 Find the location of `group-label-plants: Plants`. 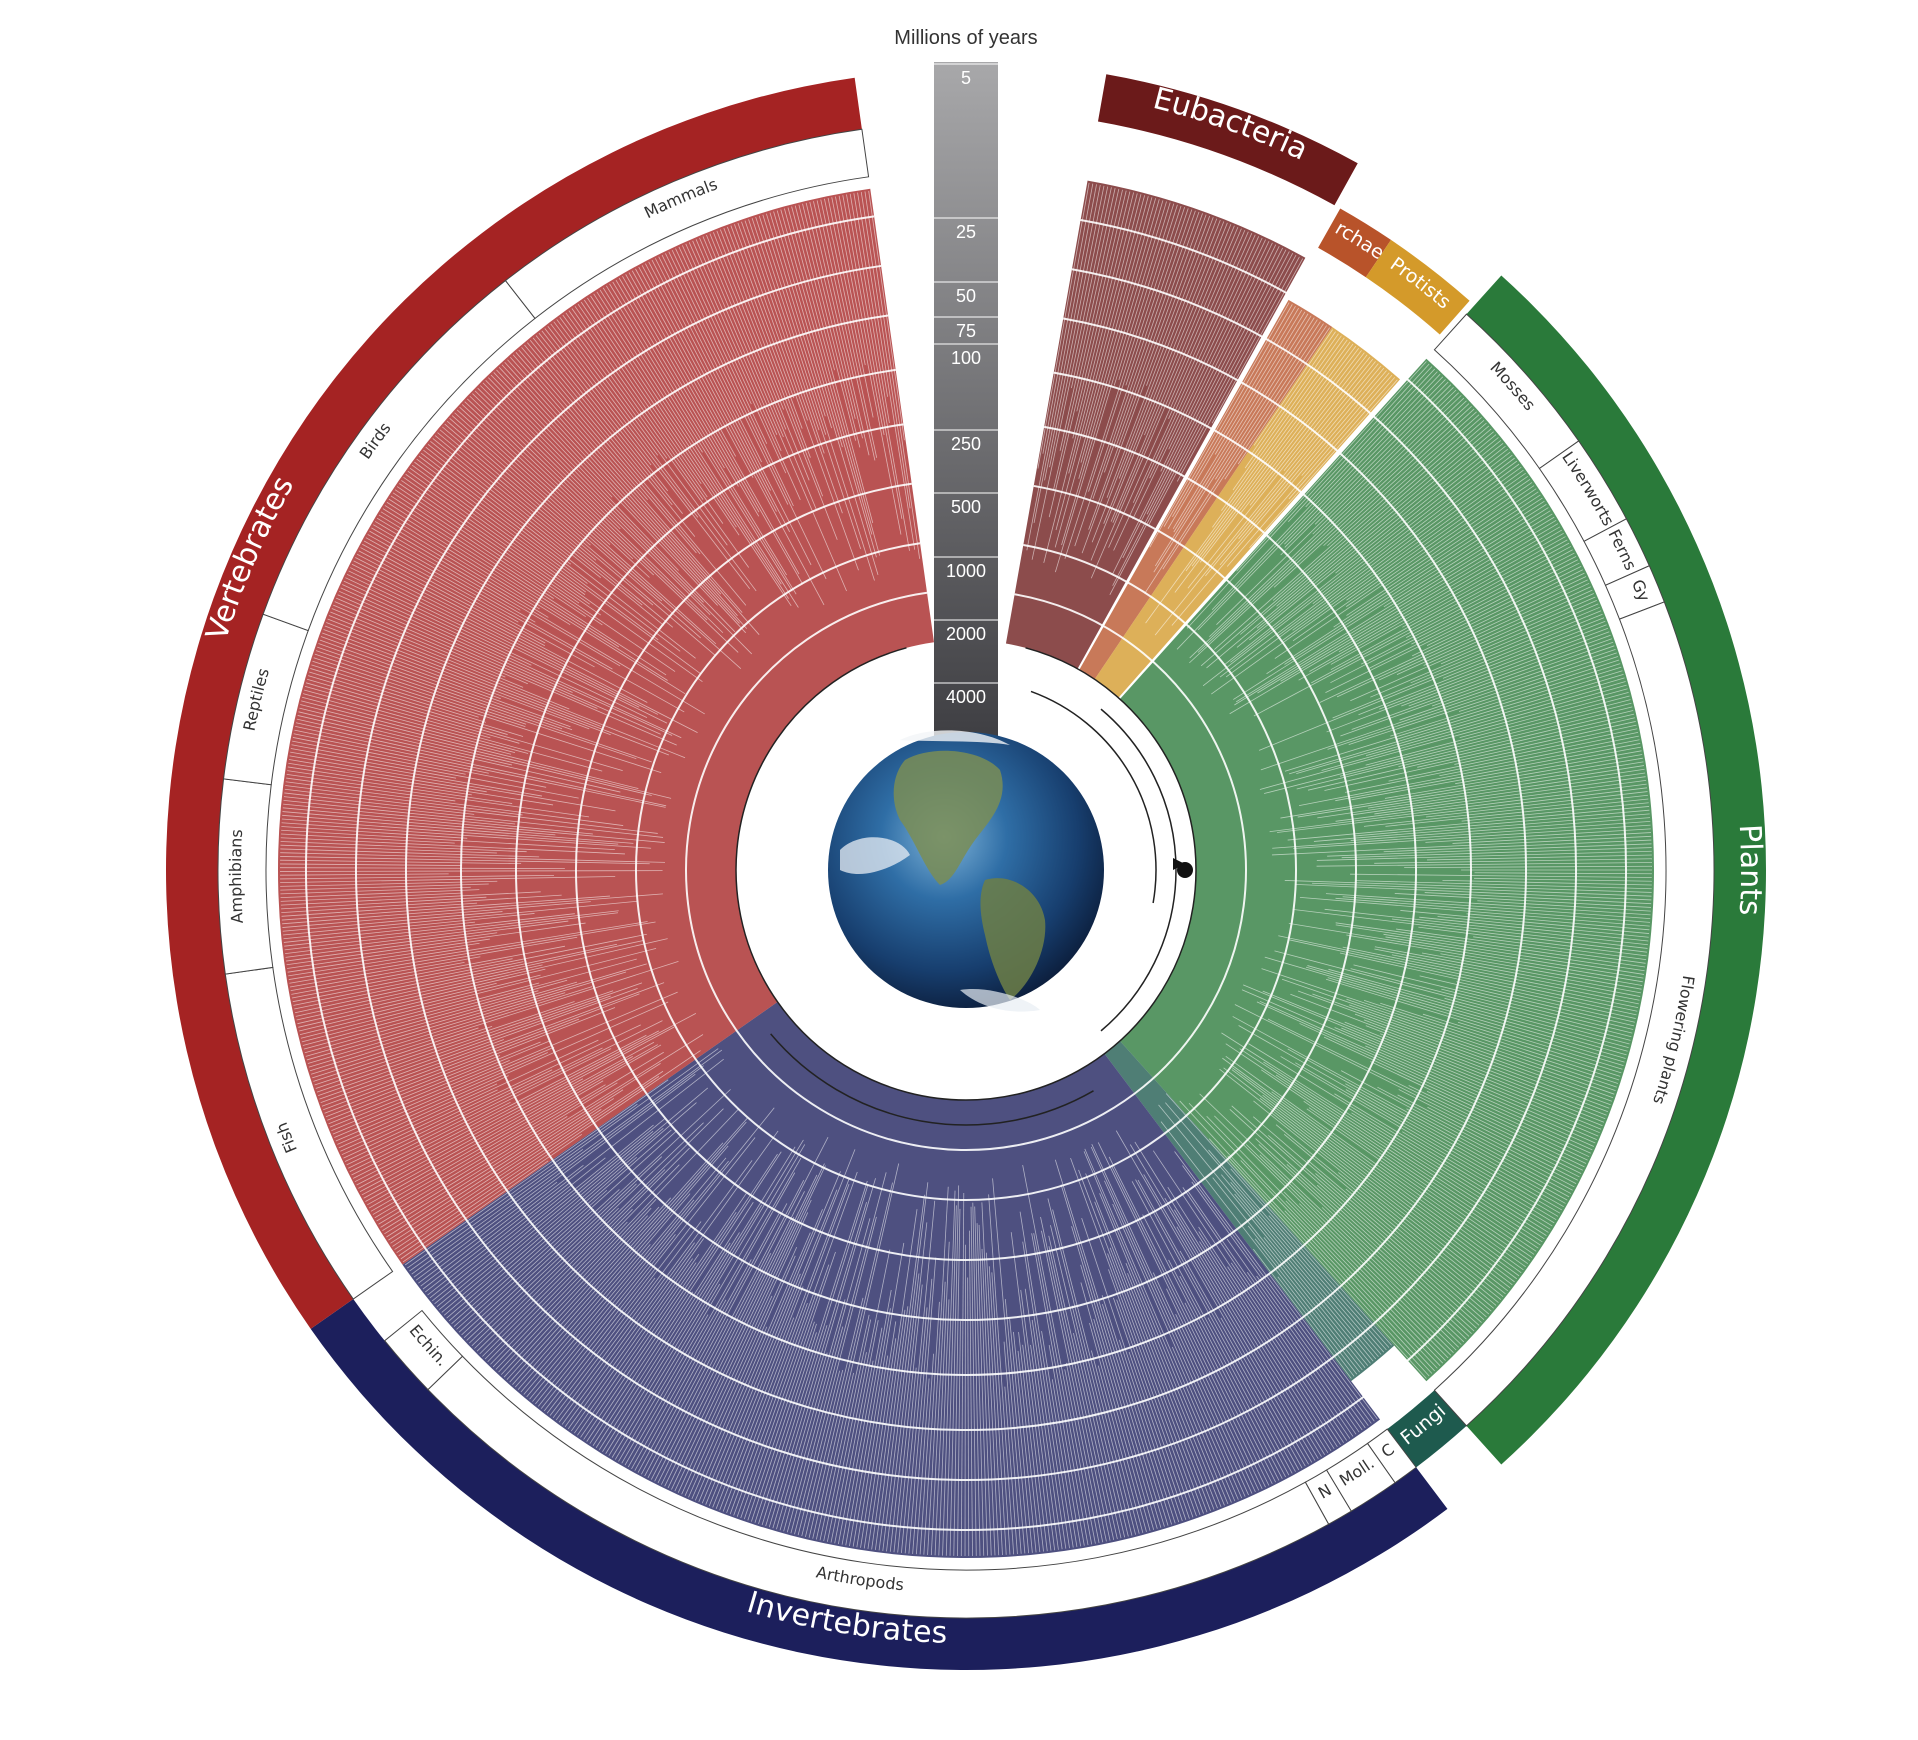

group-label-plants: Plants is located at coordinates (1750, 870).